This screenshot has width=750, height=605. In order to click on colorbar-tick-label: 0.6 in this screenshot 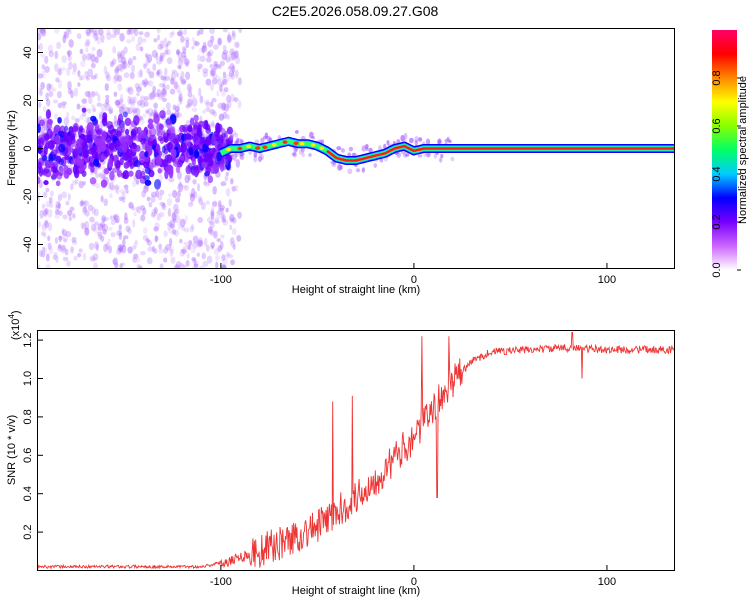, I will do `click(717, 125)`.